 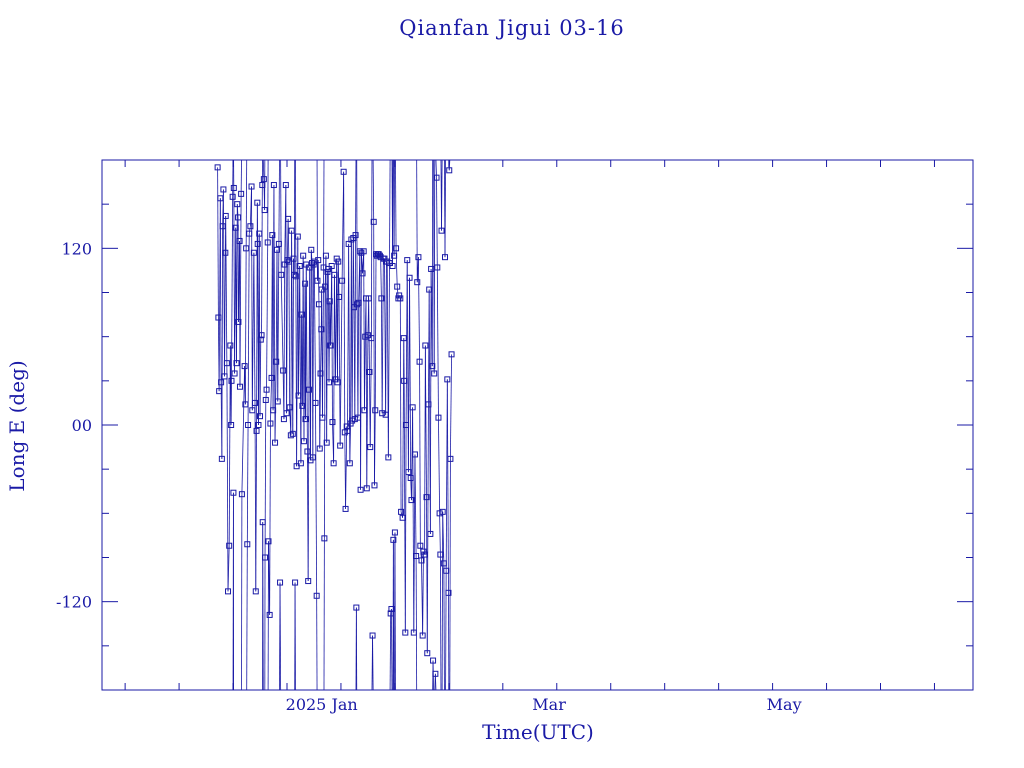 I want to click on y-tick-label: 120, so click(x=76, y=248).